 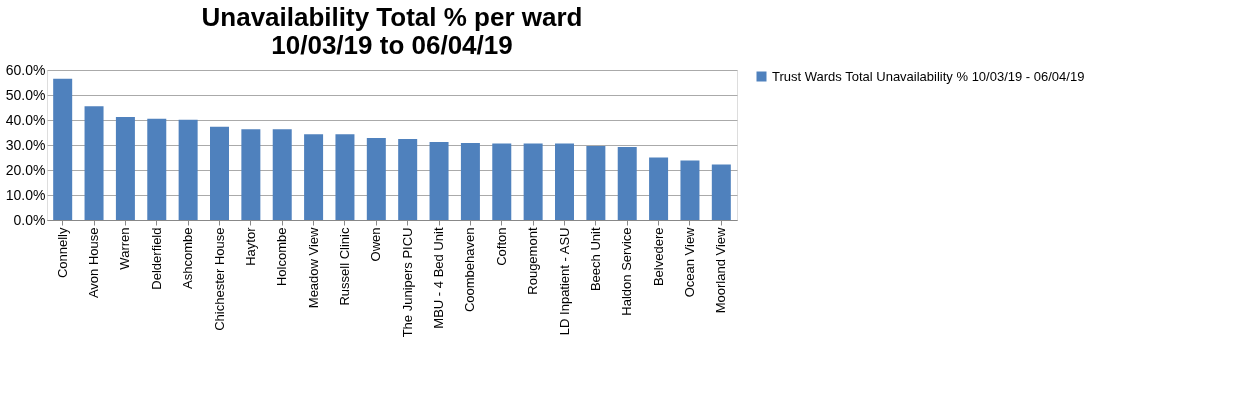 What do you see at coordinates (125, 248) in the screenshot?
I see `x-tick-label: Warren` at bounding box center [125, 248].